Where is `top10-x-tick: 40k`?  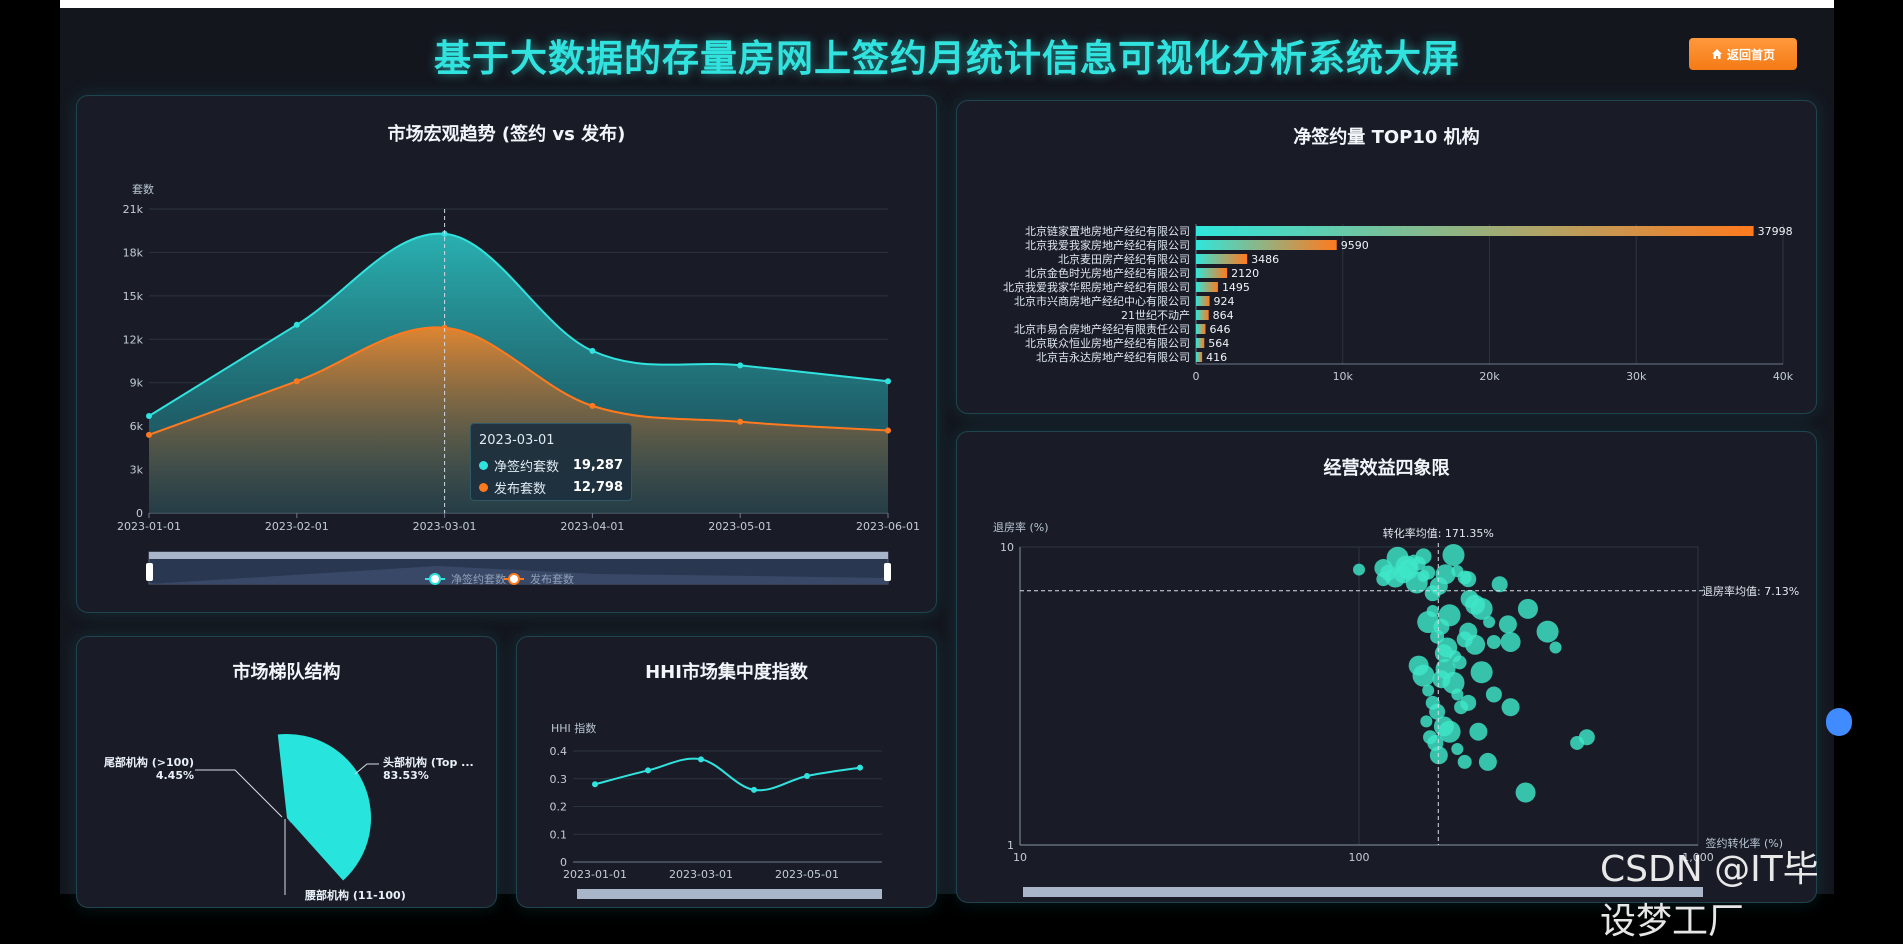 top10-x-tick: 40k is located at coordinates (1783, 376).